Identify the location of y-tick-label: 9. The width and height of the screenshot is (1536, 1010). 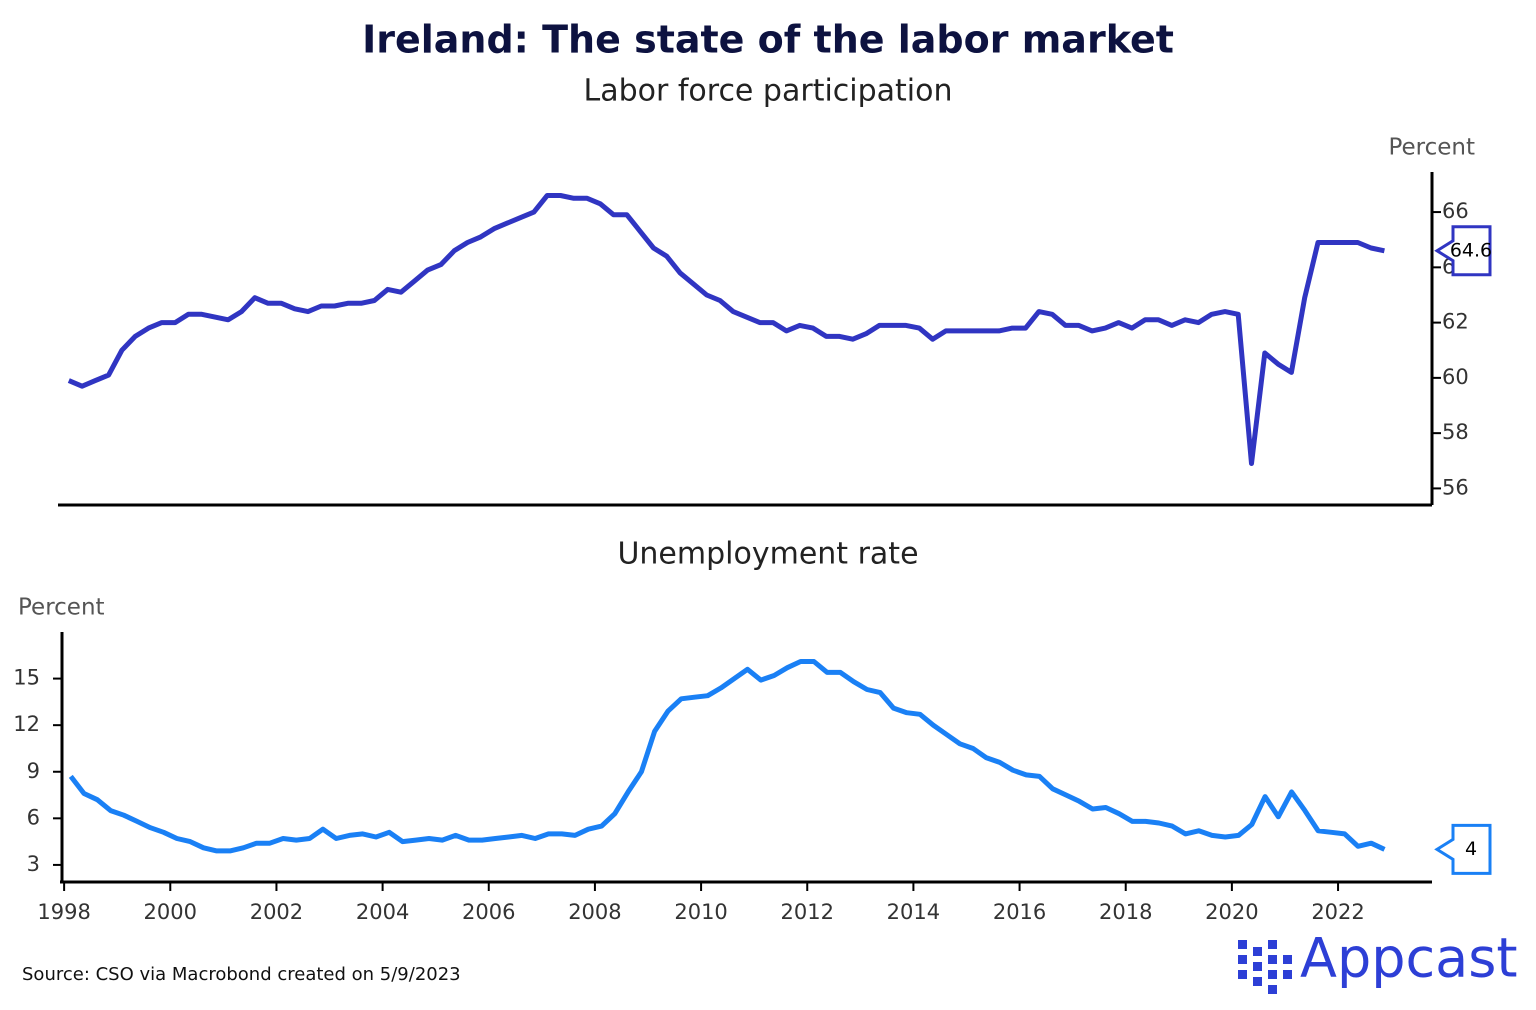
(33, 771).